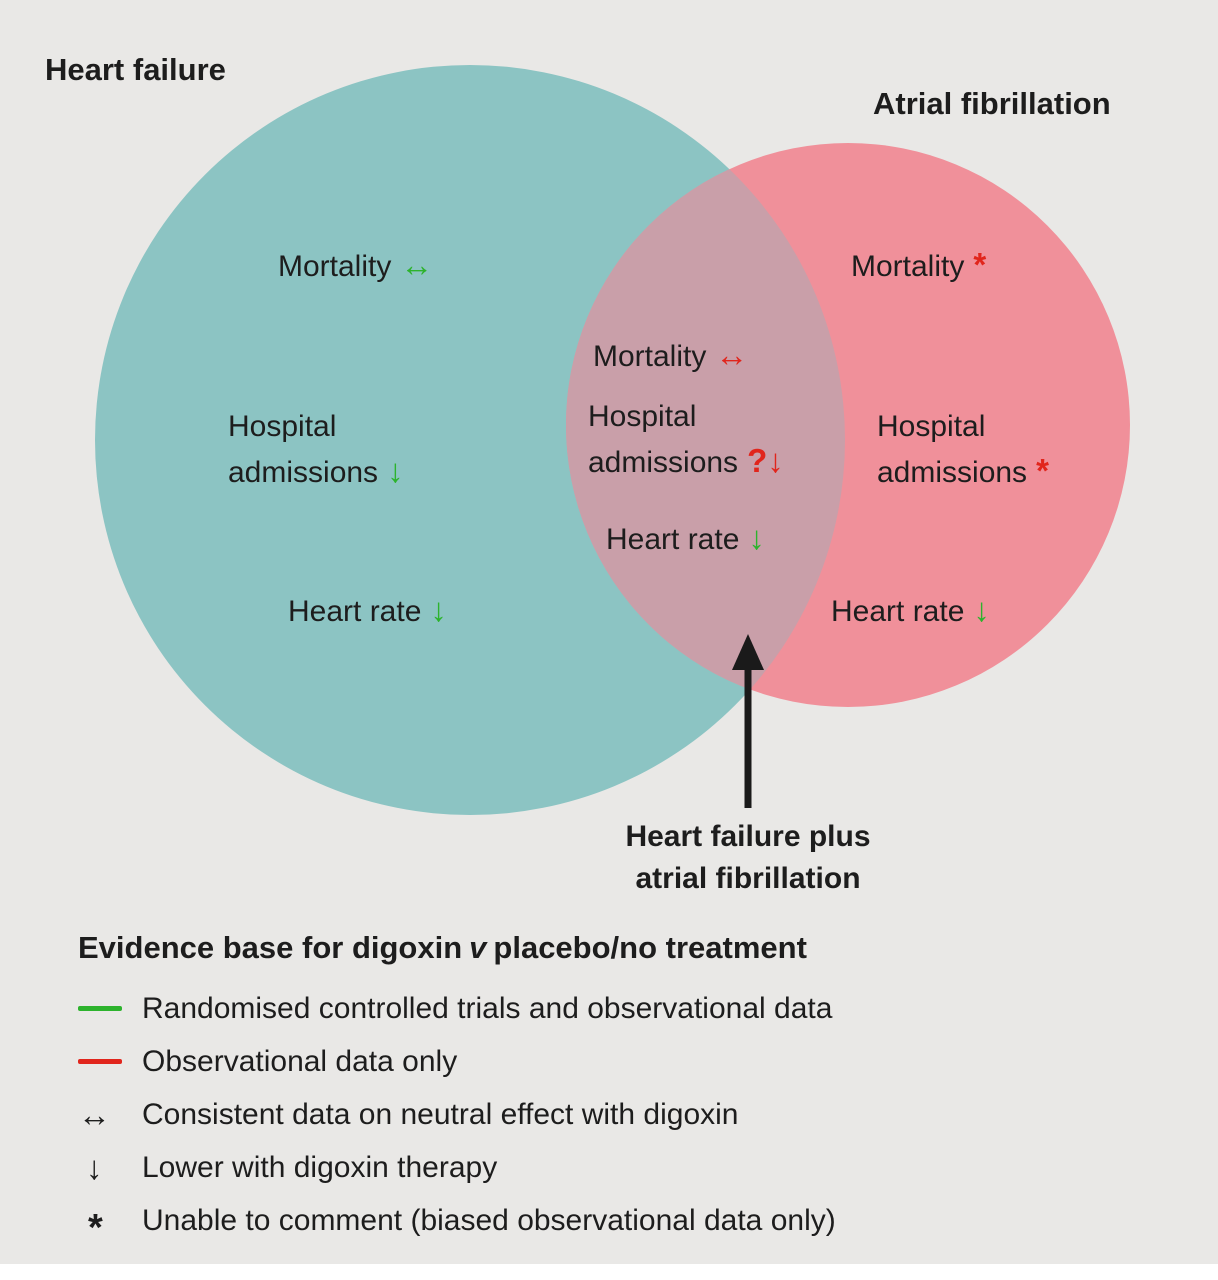  I want to click on heart-failure-title: Heart failure, so click(135, 69).